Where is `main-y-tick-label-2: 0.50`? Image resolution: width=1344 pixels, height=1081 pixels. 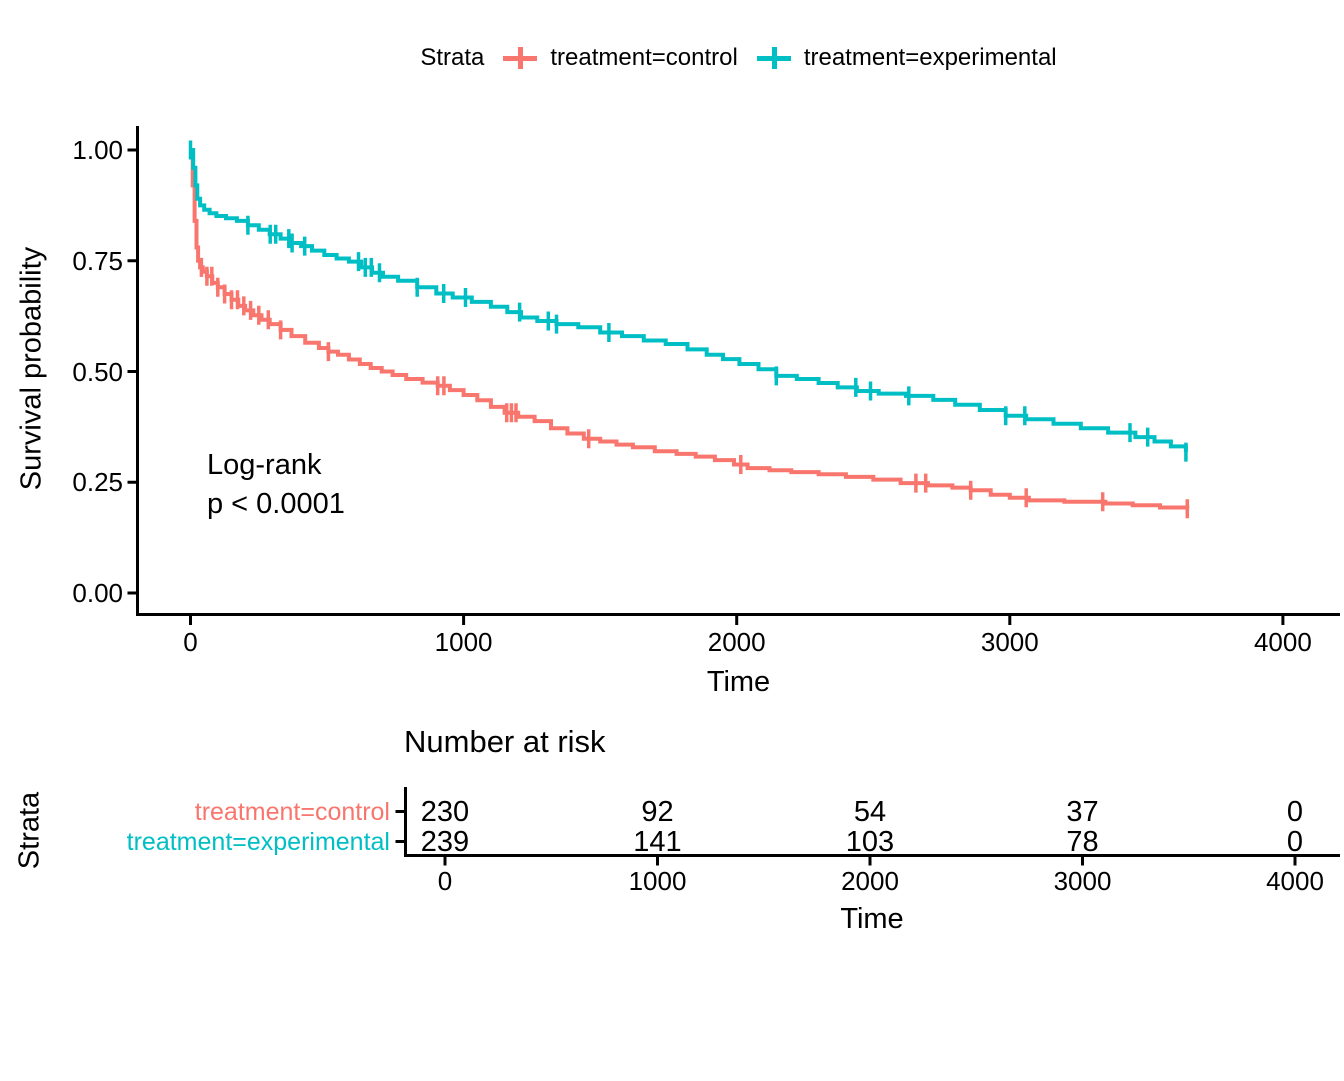
main-y-tick-label-2: 0.50 is located at coordinates (97, 371).